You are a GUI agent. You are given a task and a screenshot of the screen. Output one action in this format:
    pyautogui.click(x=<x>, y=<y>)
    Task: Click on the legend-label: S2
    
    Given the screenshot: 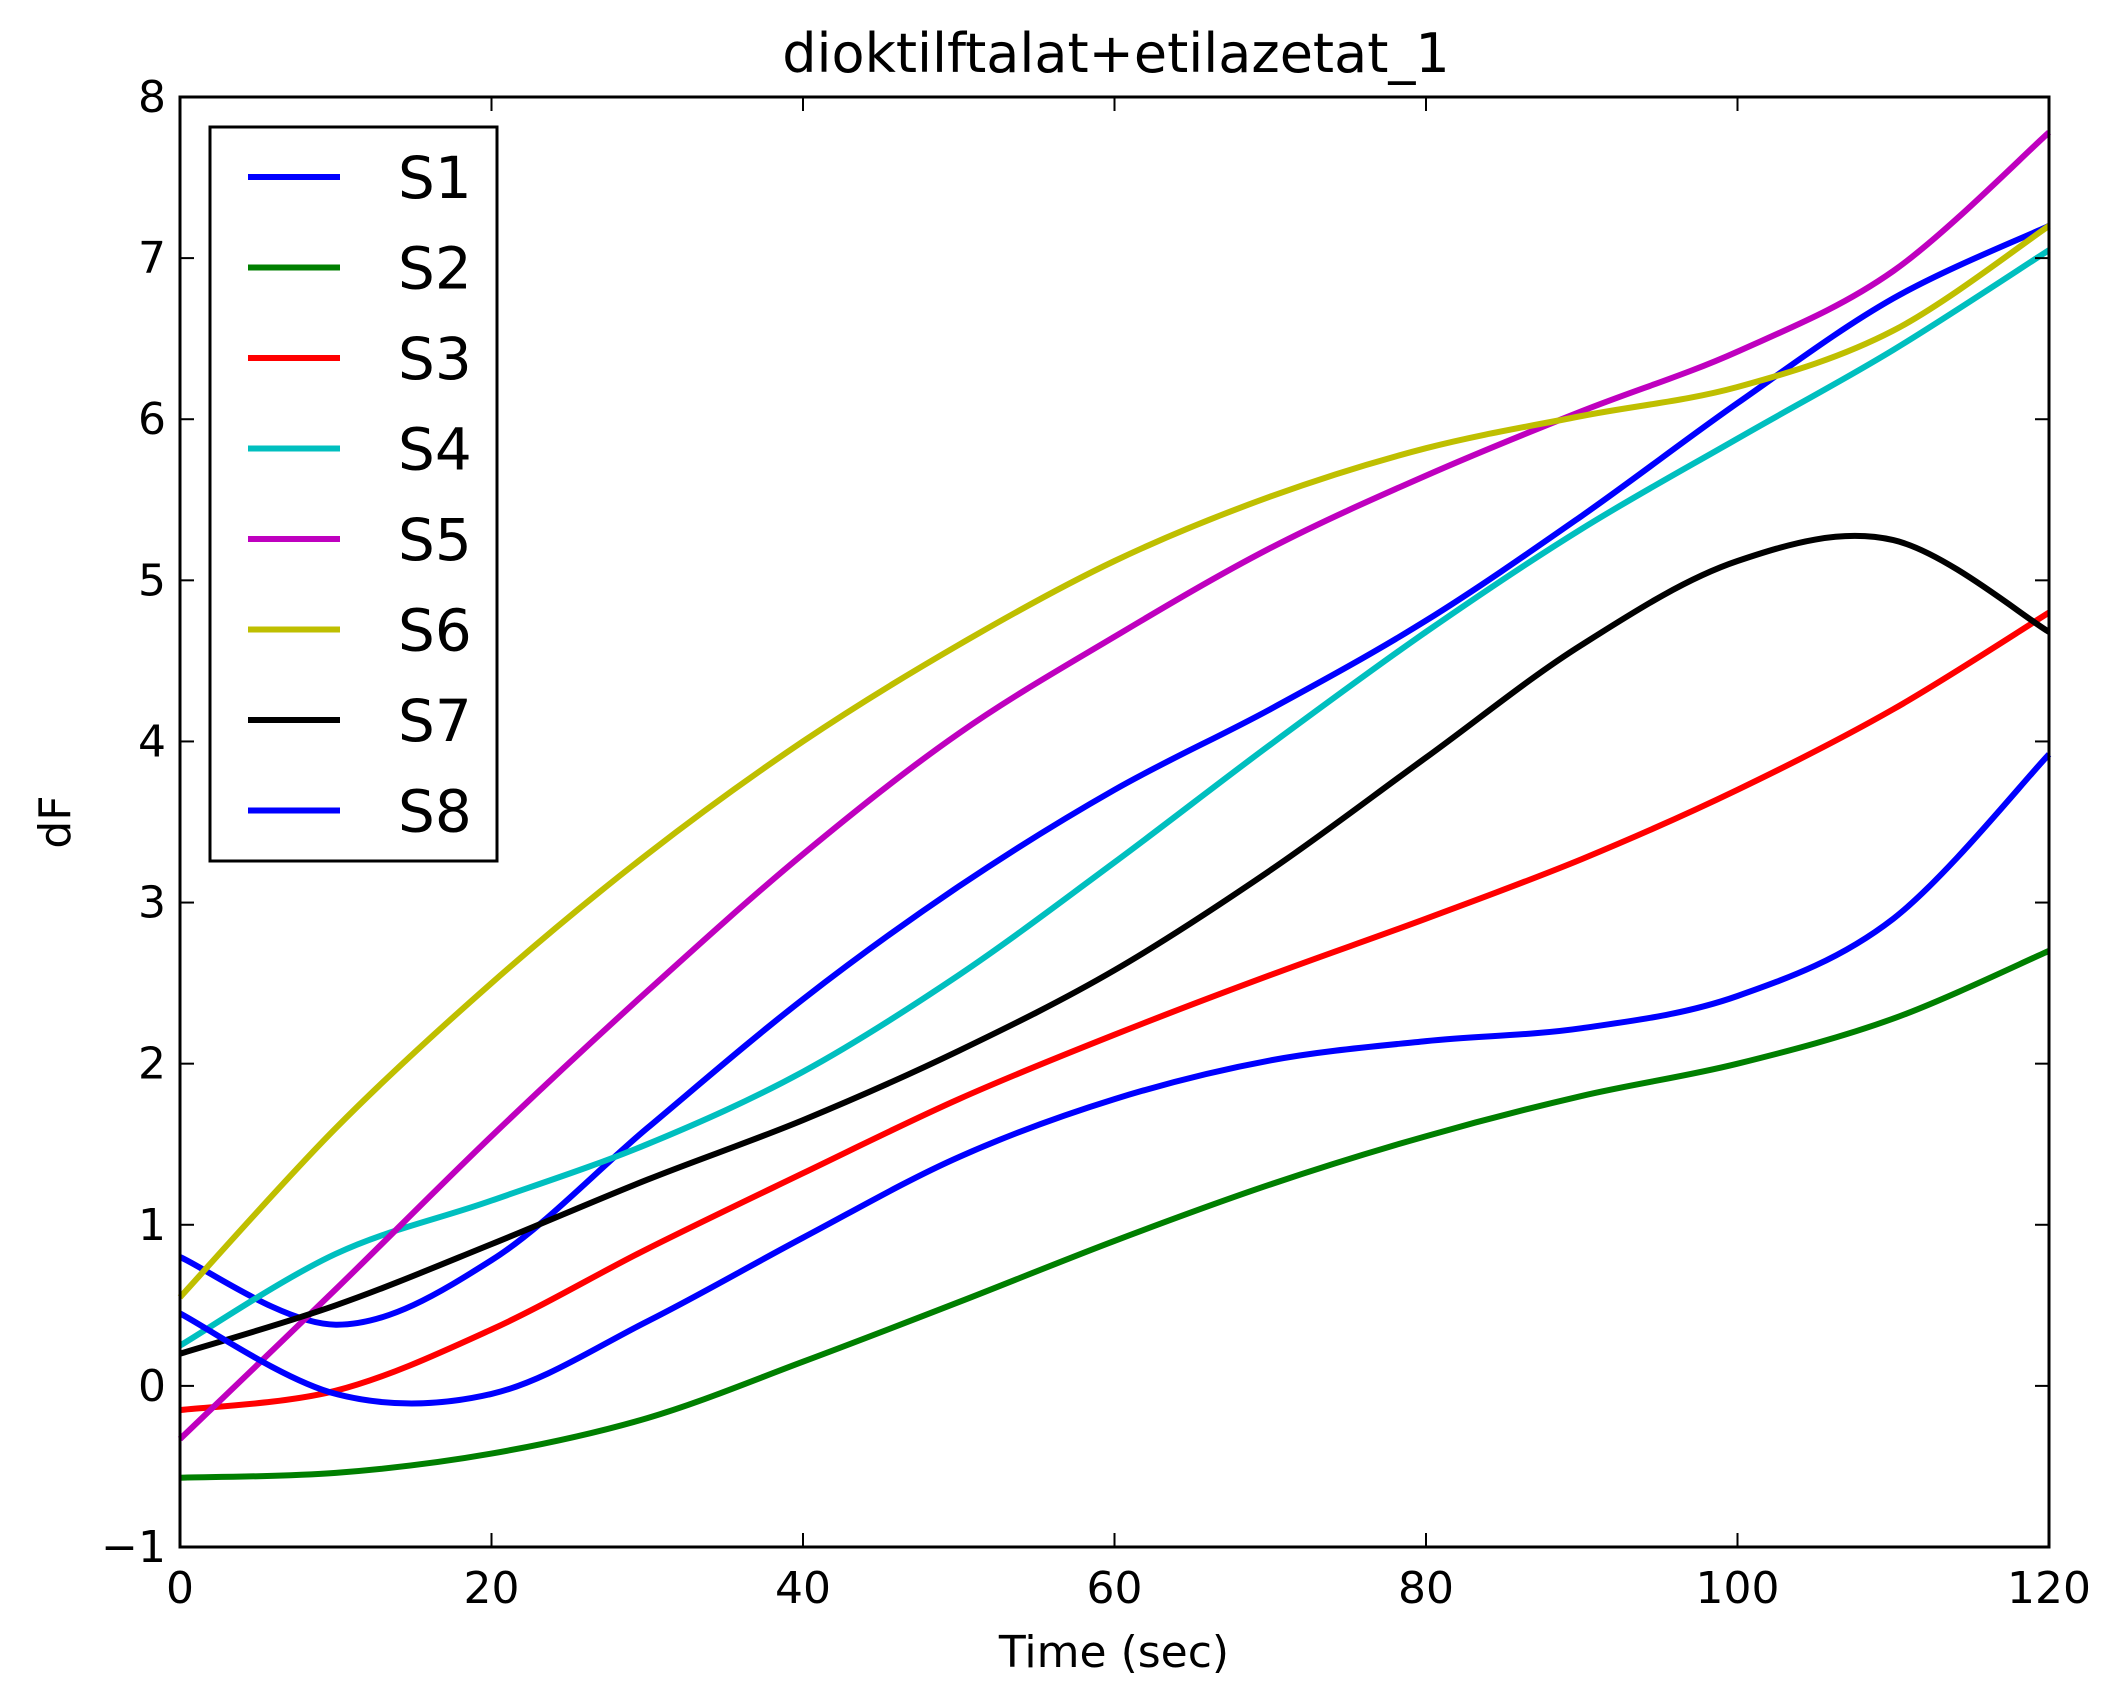 What is the action you would take?
    pyautogui.click(x=435, y=269)
    